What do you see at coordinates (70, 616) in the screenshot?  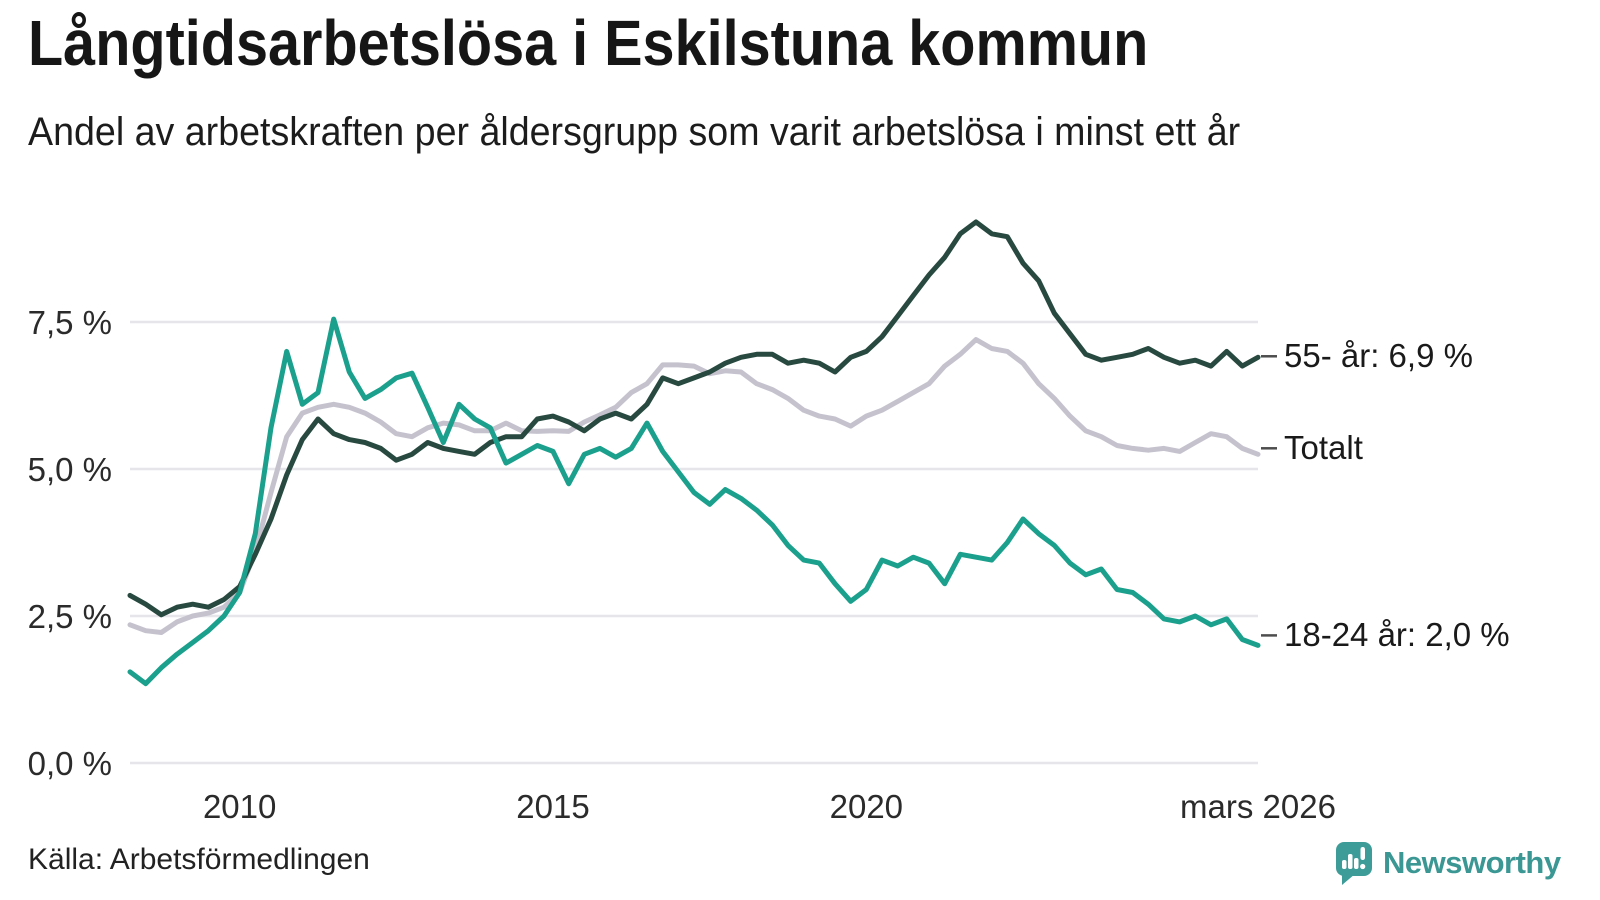 I see `y-axis-tick-label: 2,5 %` at bounding box center [70, 616].